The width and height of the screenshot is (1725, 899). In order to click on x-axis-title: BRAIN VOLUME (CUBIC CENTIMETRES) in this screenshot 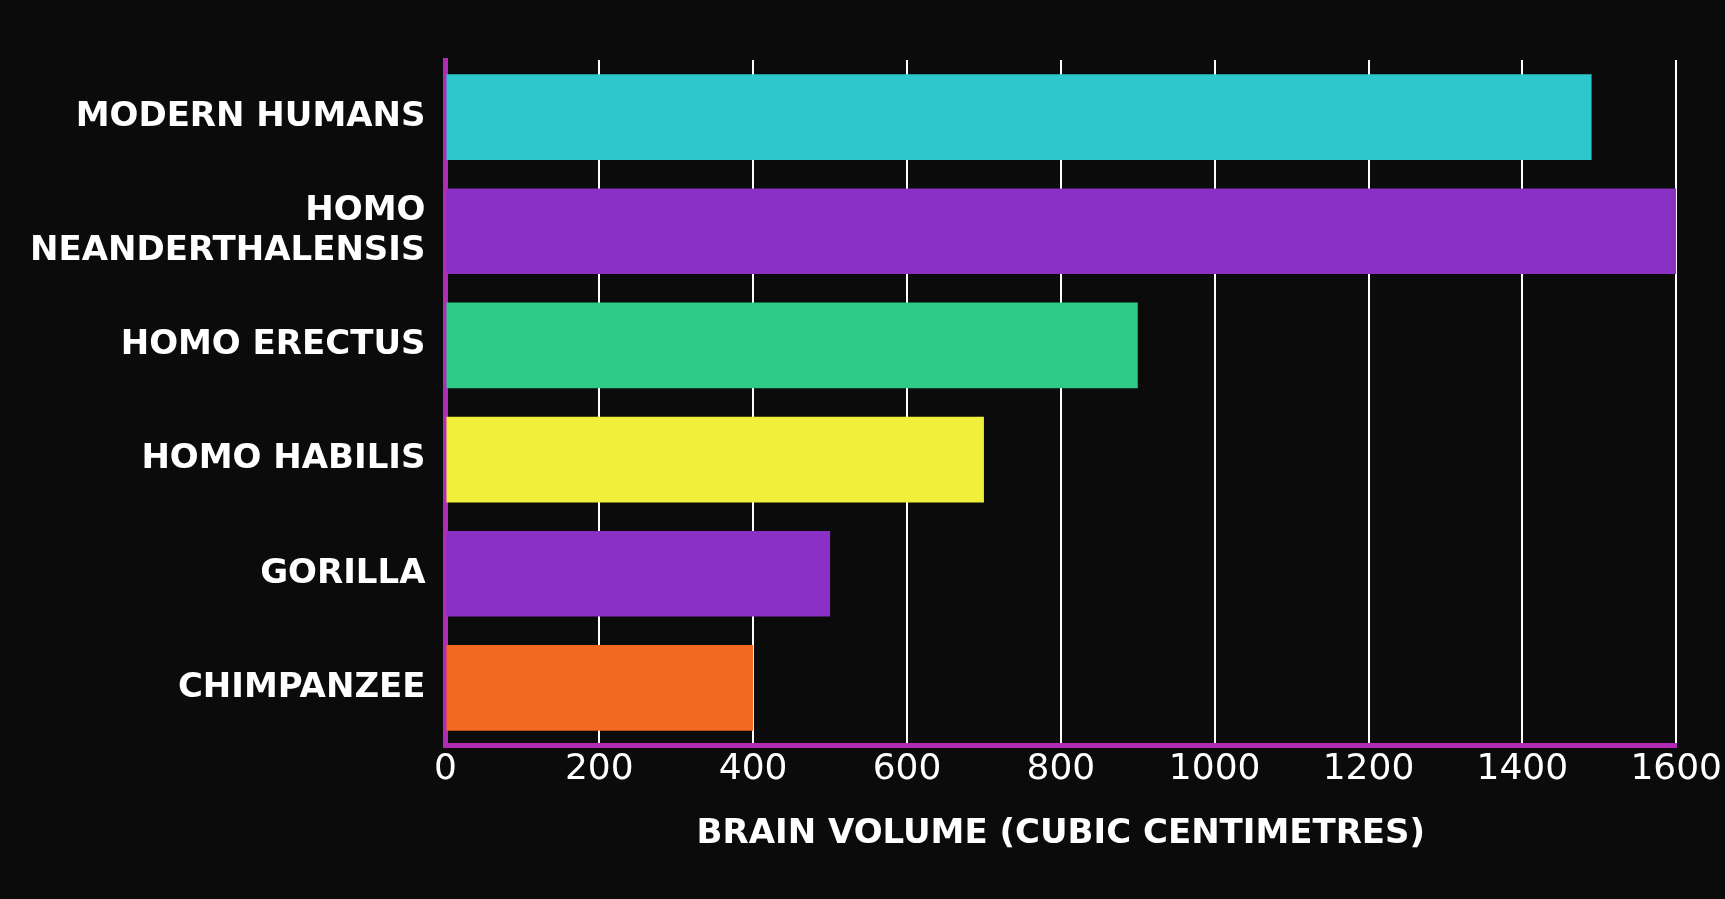, I will do `click(1061, 831)`.